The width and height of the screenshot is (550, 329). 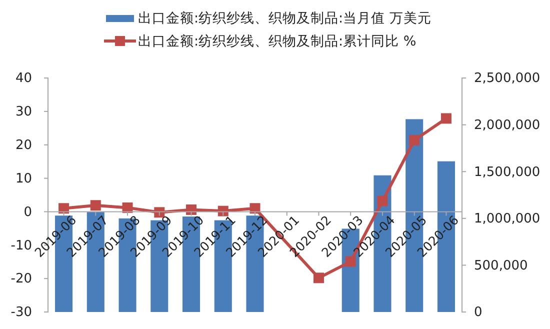 What do you see at coordinates (28, 212) in the screenshot?
I see `y-tick-label: 0` at bounding box center [28, 212].